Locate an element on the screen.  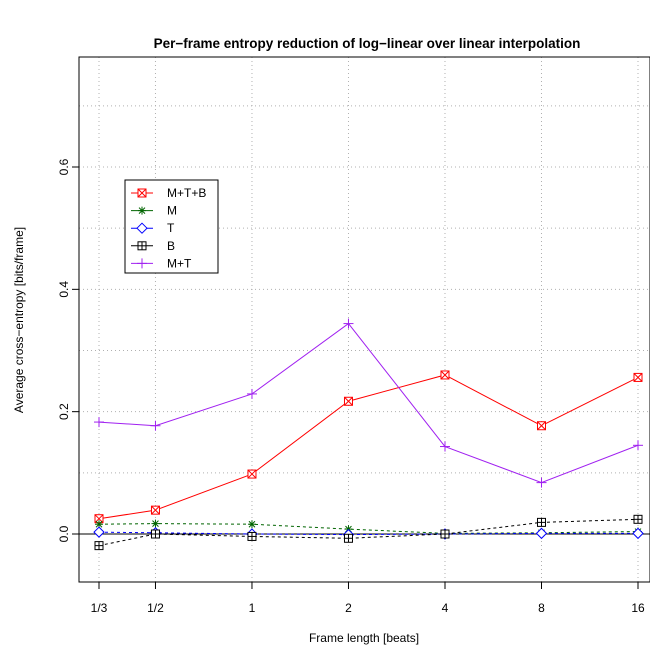
legend-label: T is located at coordinates (171, 228).